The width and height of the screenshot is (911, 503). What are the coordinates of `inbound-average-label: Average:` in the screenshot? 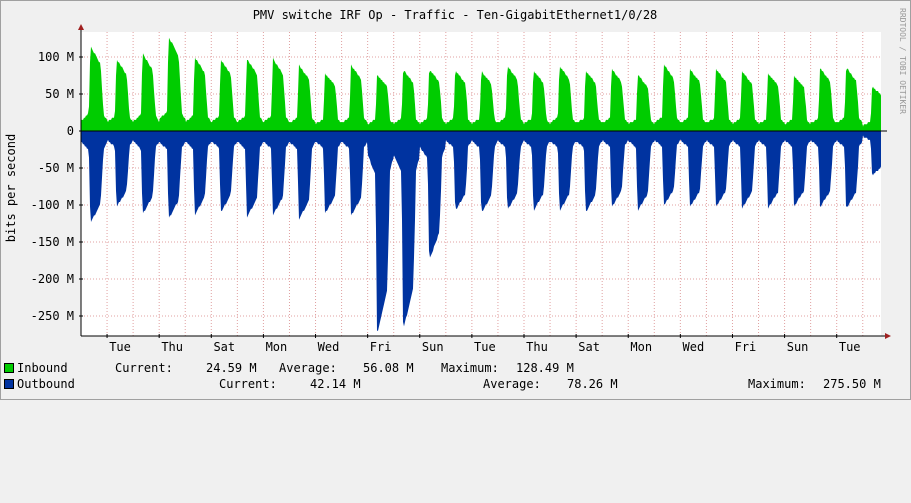 It's located at (308, 368).